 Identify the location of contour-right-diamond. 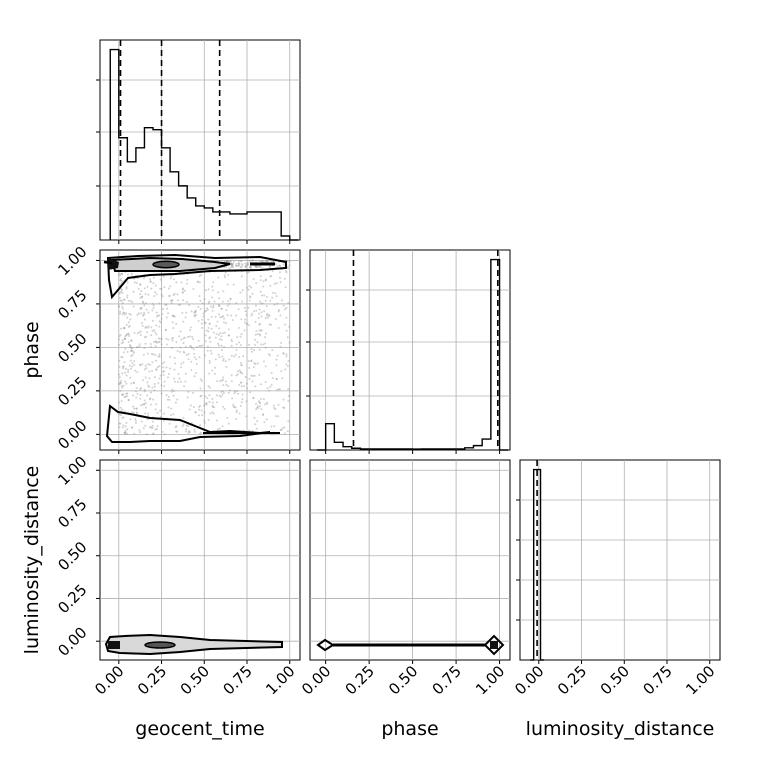
(494, 645).